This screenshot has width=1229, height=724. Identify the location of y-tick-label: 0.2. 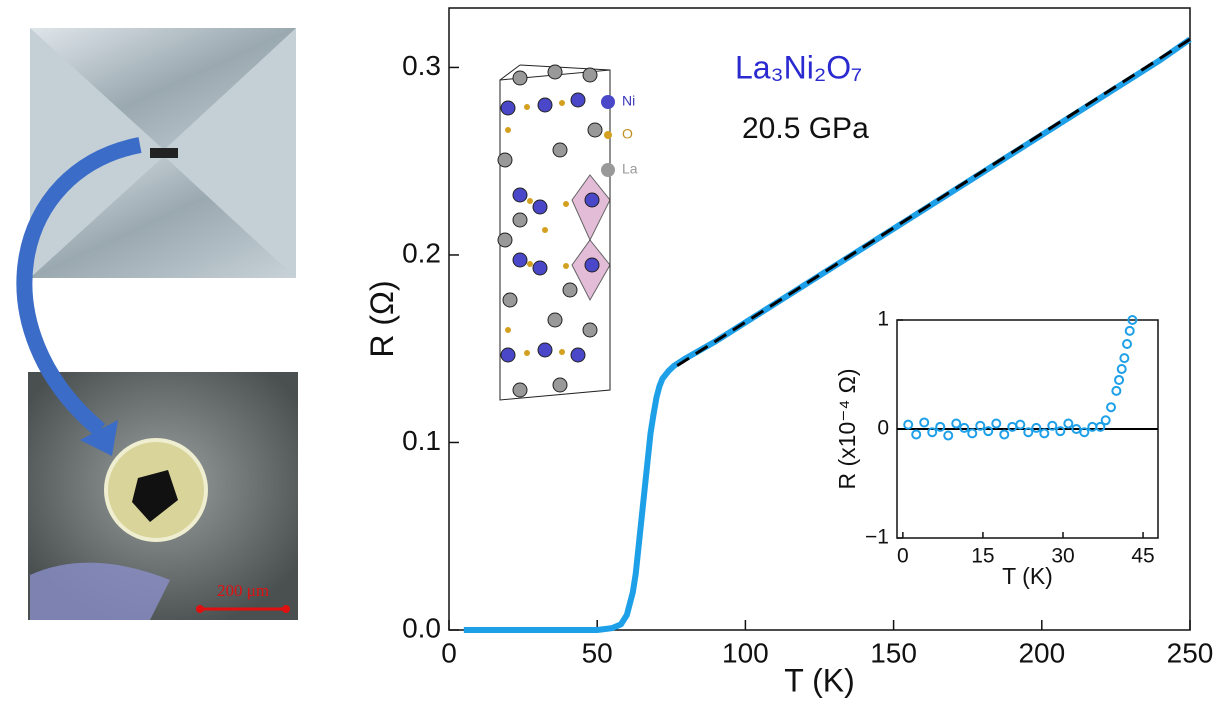
(421, 252).